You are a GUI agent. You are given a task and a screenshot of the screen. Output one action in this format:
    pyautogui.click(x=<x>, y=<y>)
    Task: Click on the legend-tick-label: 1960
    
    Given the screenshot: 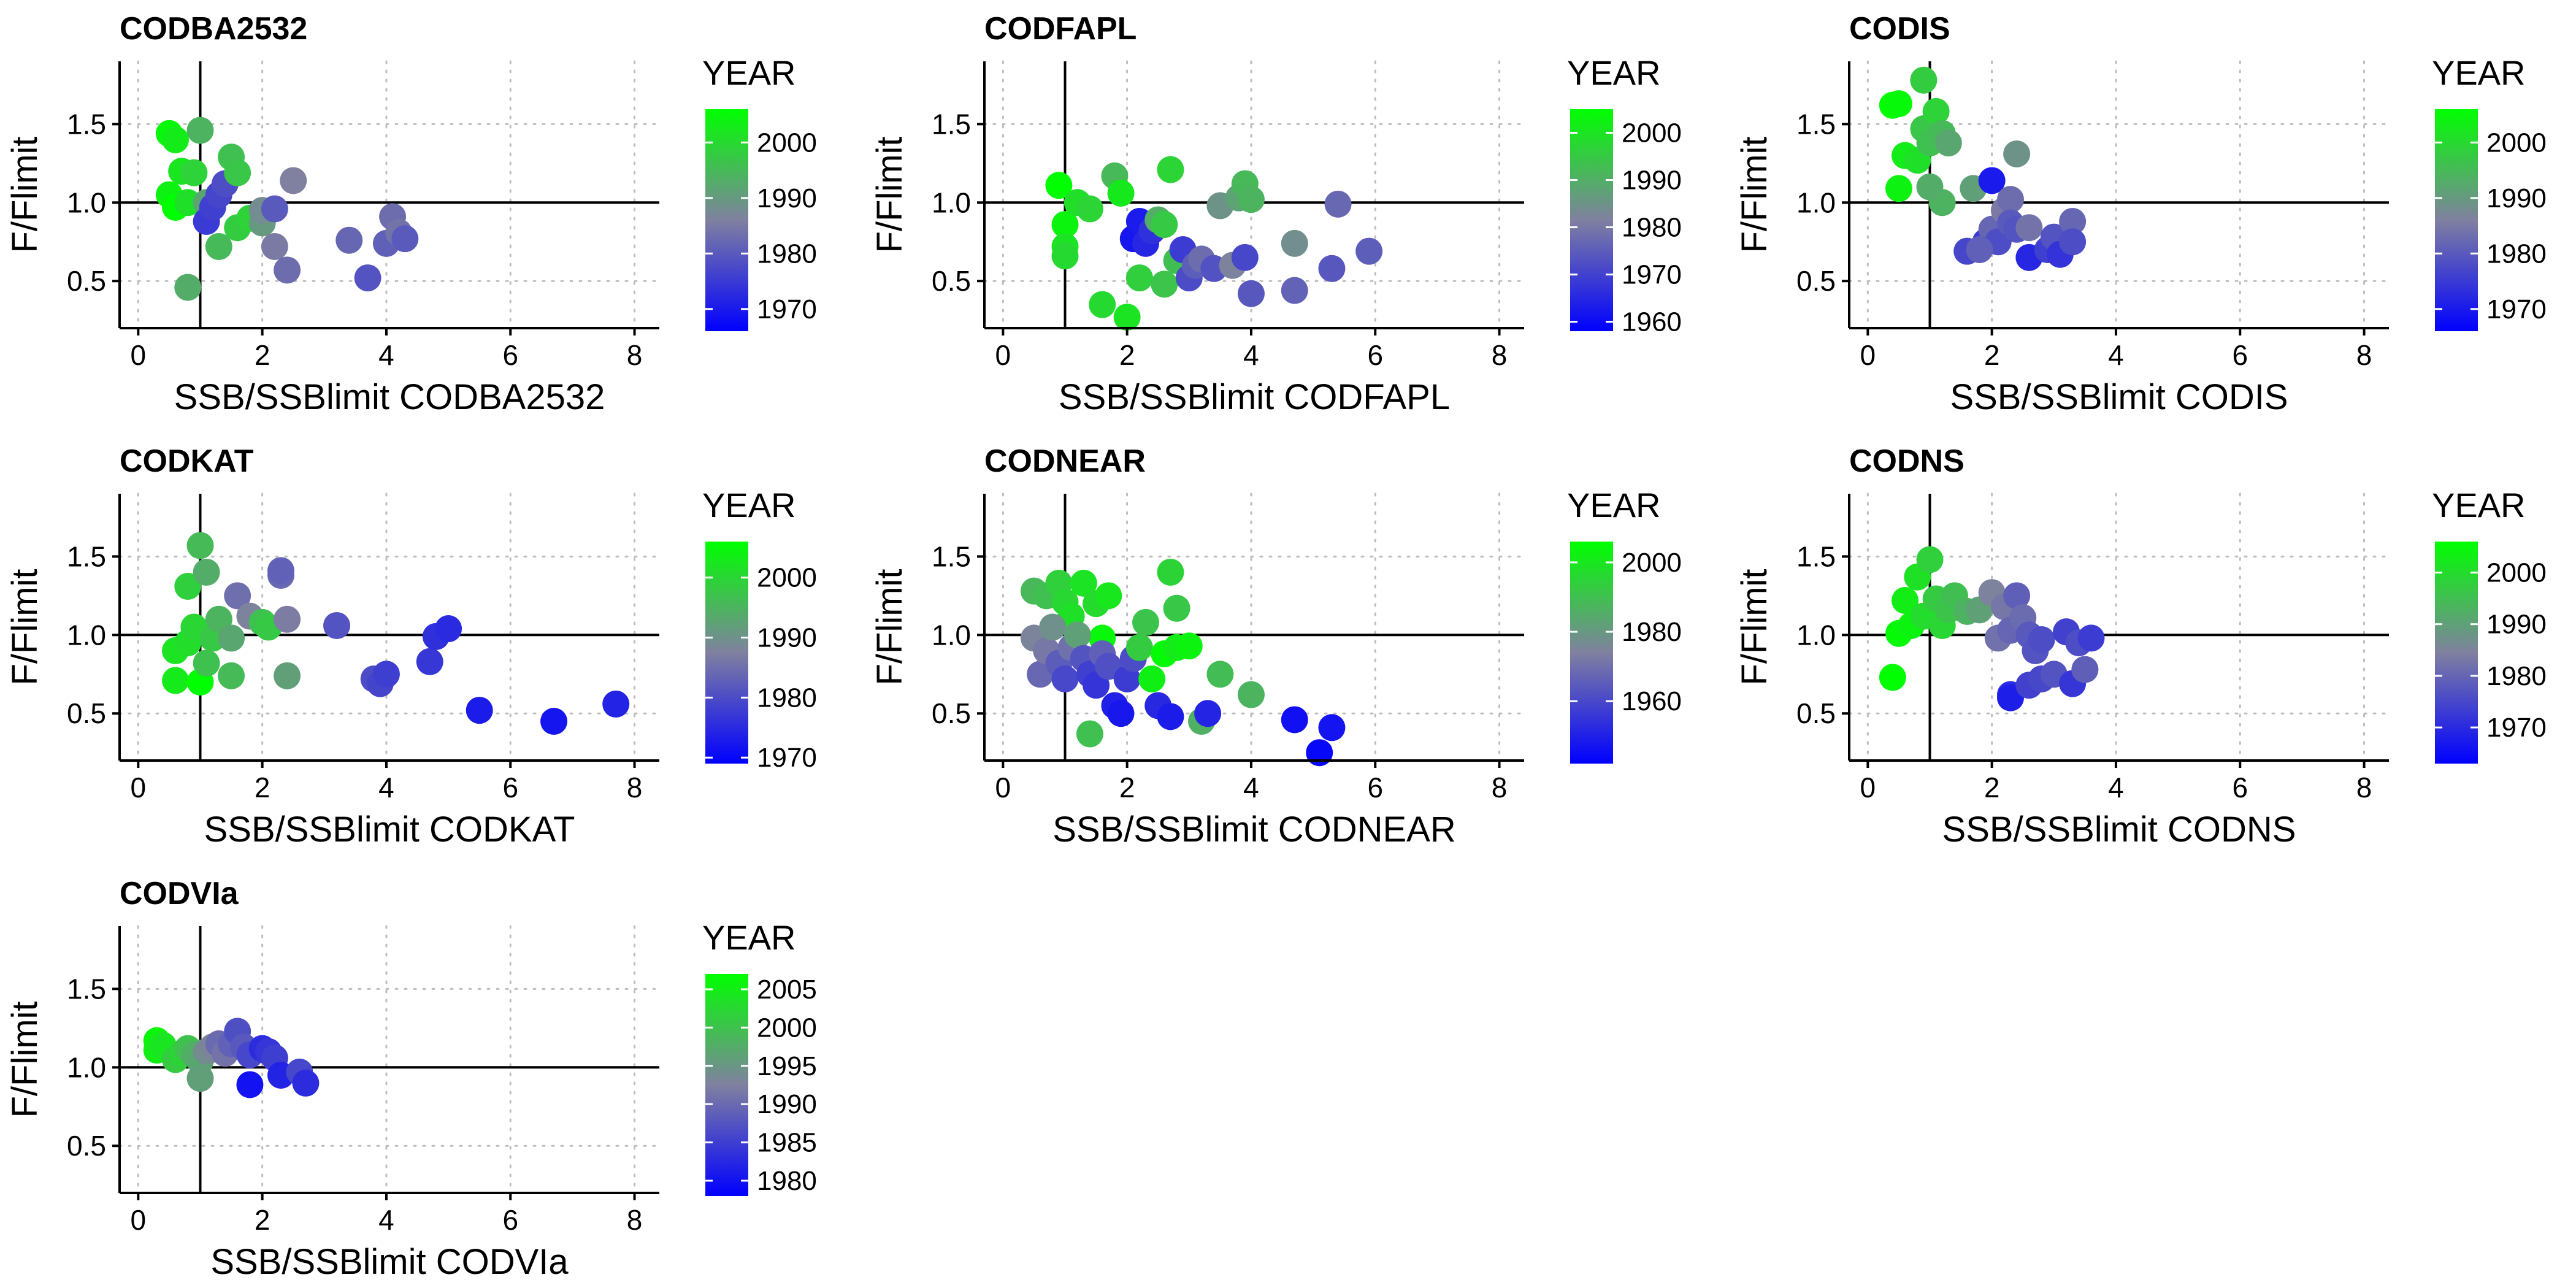 What is the action you would take?
    pyautogui.click(x=1652, y=322)
    